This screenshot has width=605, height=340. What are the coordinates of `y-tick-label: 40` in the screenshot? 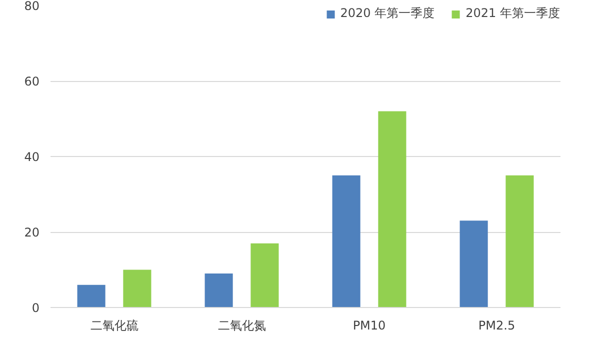 It's located at (32, 157).